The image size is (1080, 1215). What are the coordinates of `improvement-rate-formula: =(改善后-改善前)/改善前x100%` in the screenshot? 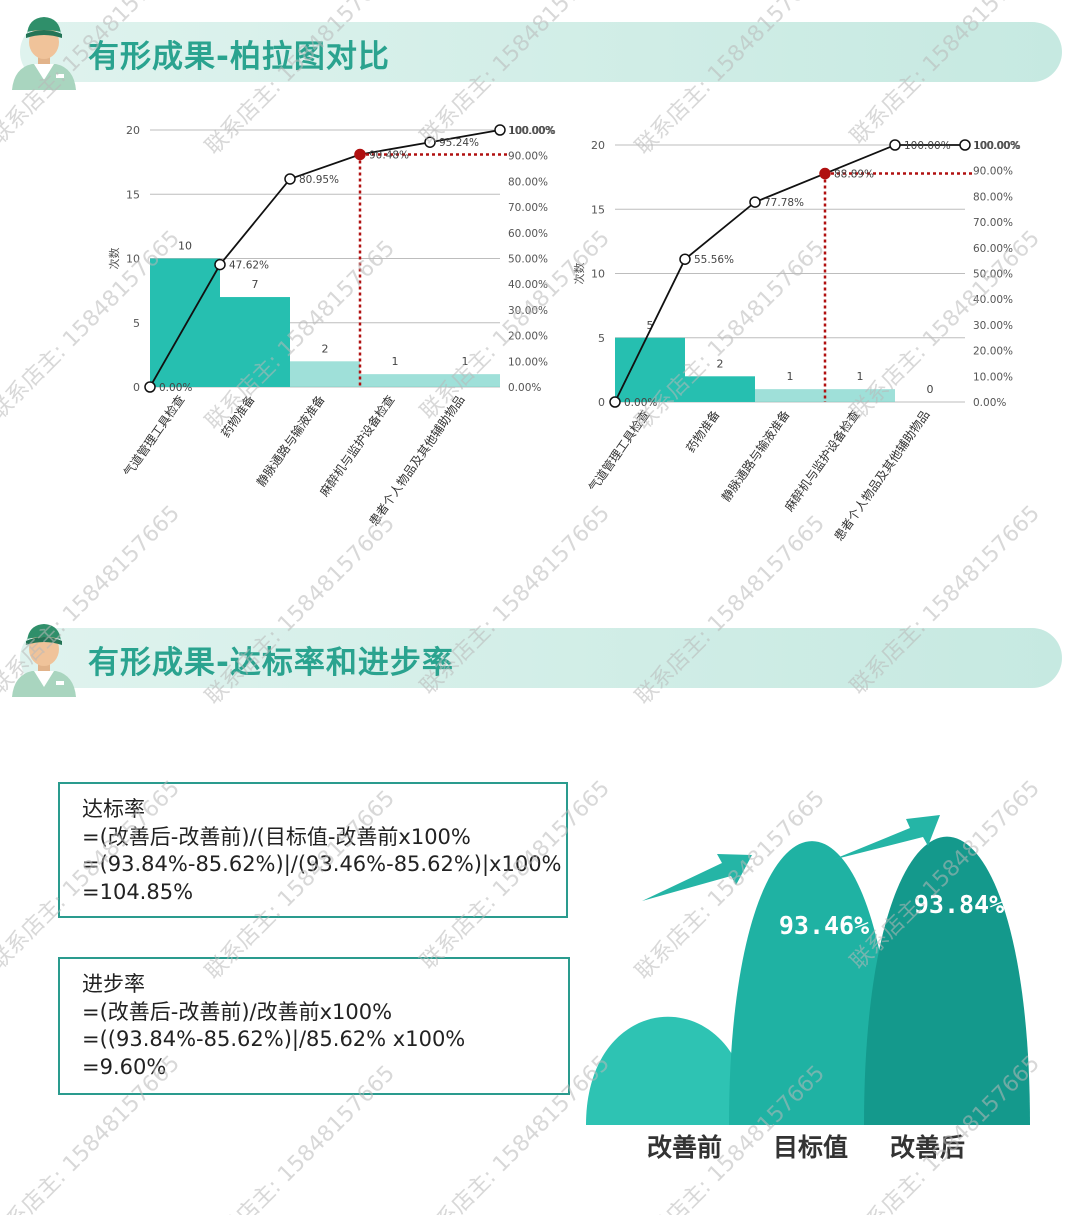 It's located at (237, 1011).